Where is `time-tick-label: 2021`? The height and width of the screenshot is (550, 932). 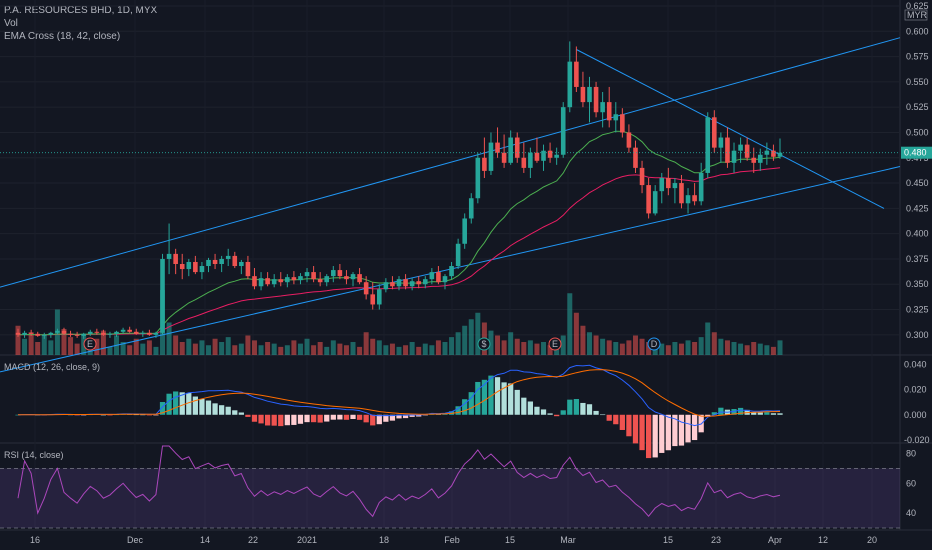 time-tick-label: 2021 is located at coordinates (307, 540).